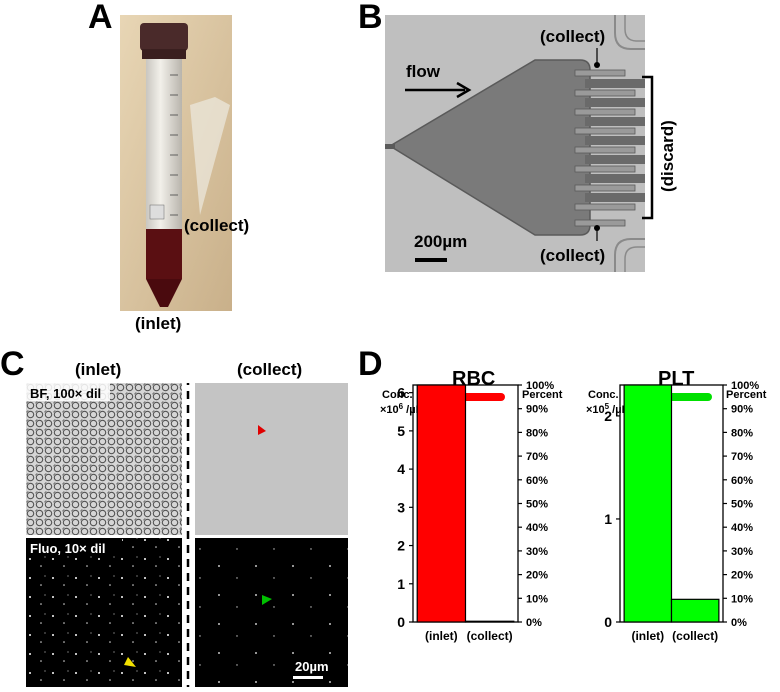 Image resolution: width=780 pixels, height=692 pixels. Describe the element at coordinates (537, 481) in the screenshot. I see `rbc-right-tick-label: 60%` at that location.